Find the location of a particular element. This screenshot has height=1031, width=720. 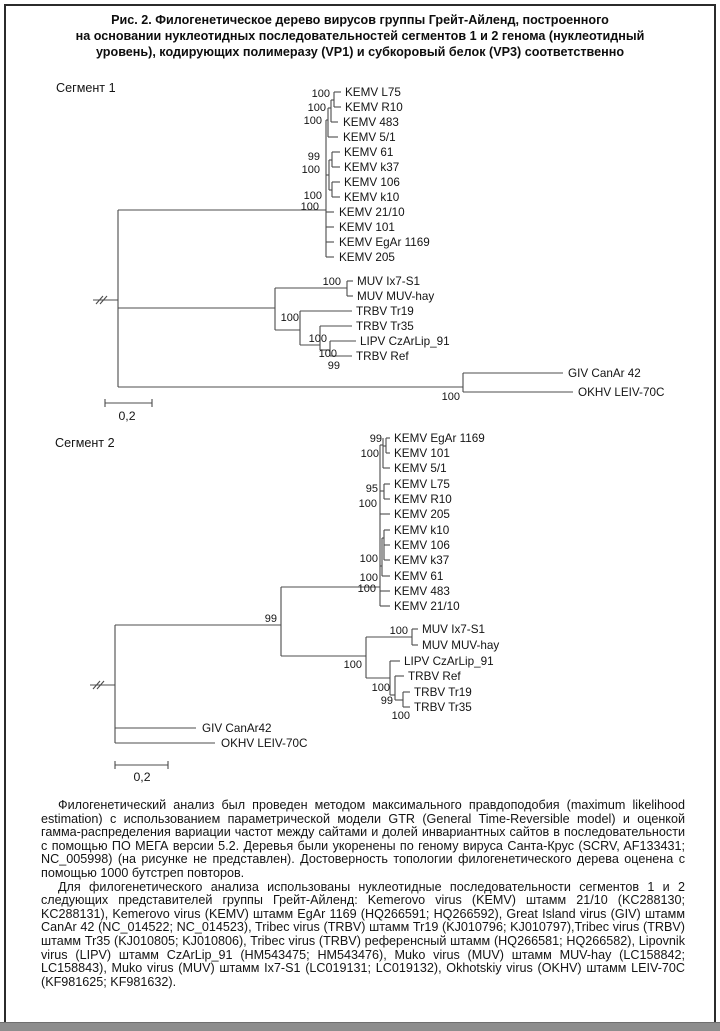

segment-label: Сегмент 2 is located at coordinates (85, 443).